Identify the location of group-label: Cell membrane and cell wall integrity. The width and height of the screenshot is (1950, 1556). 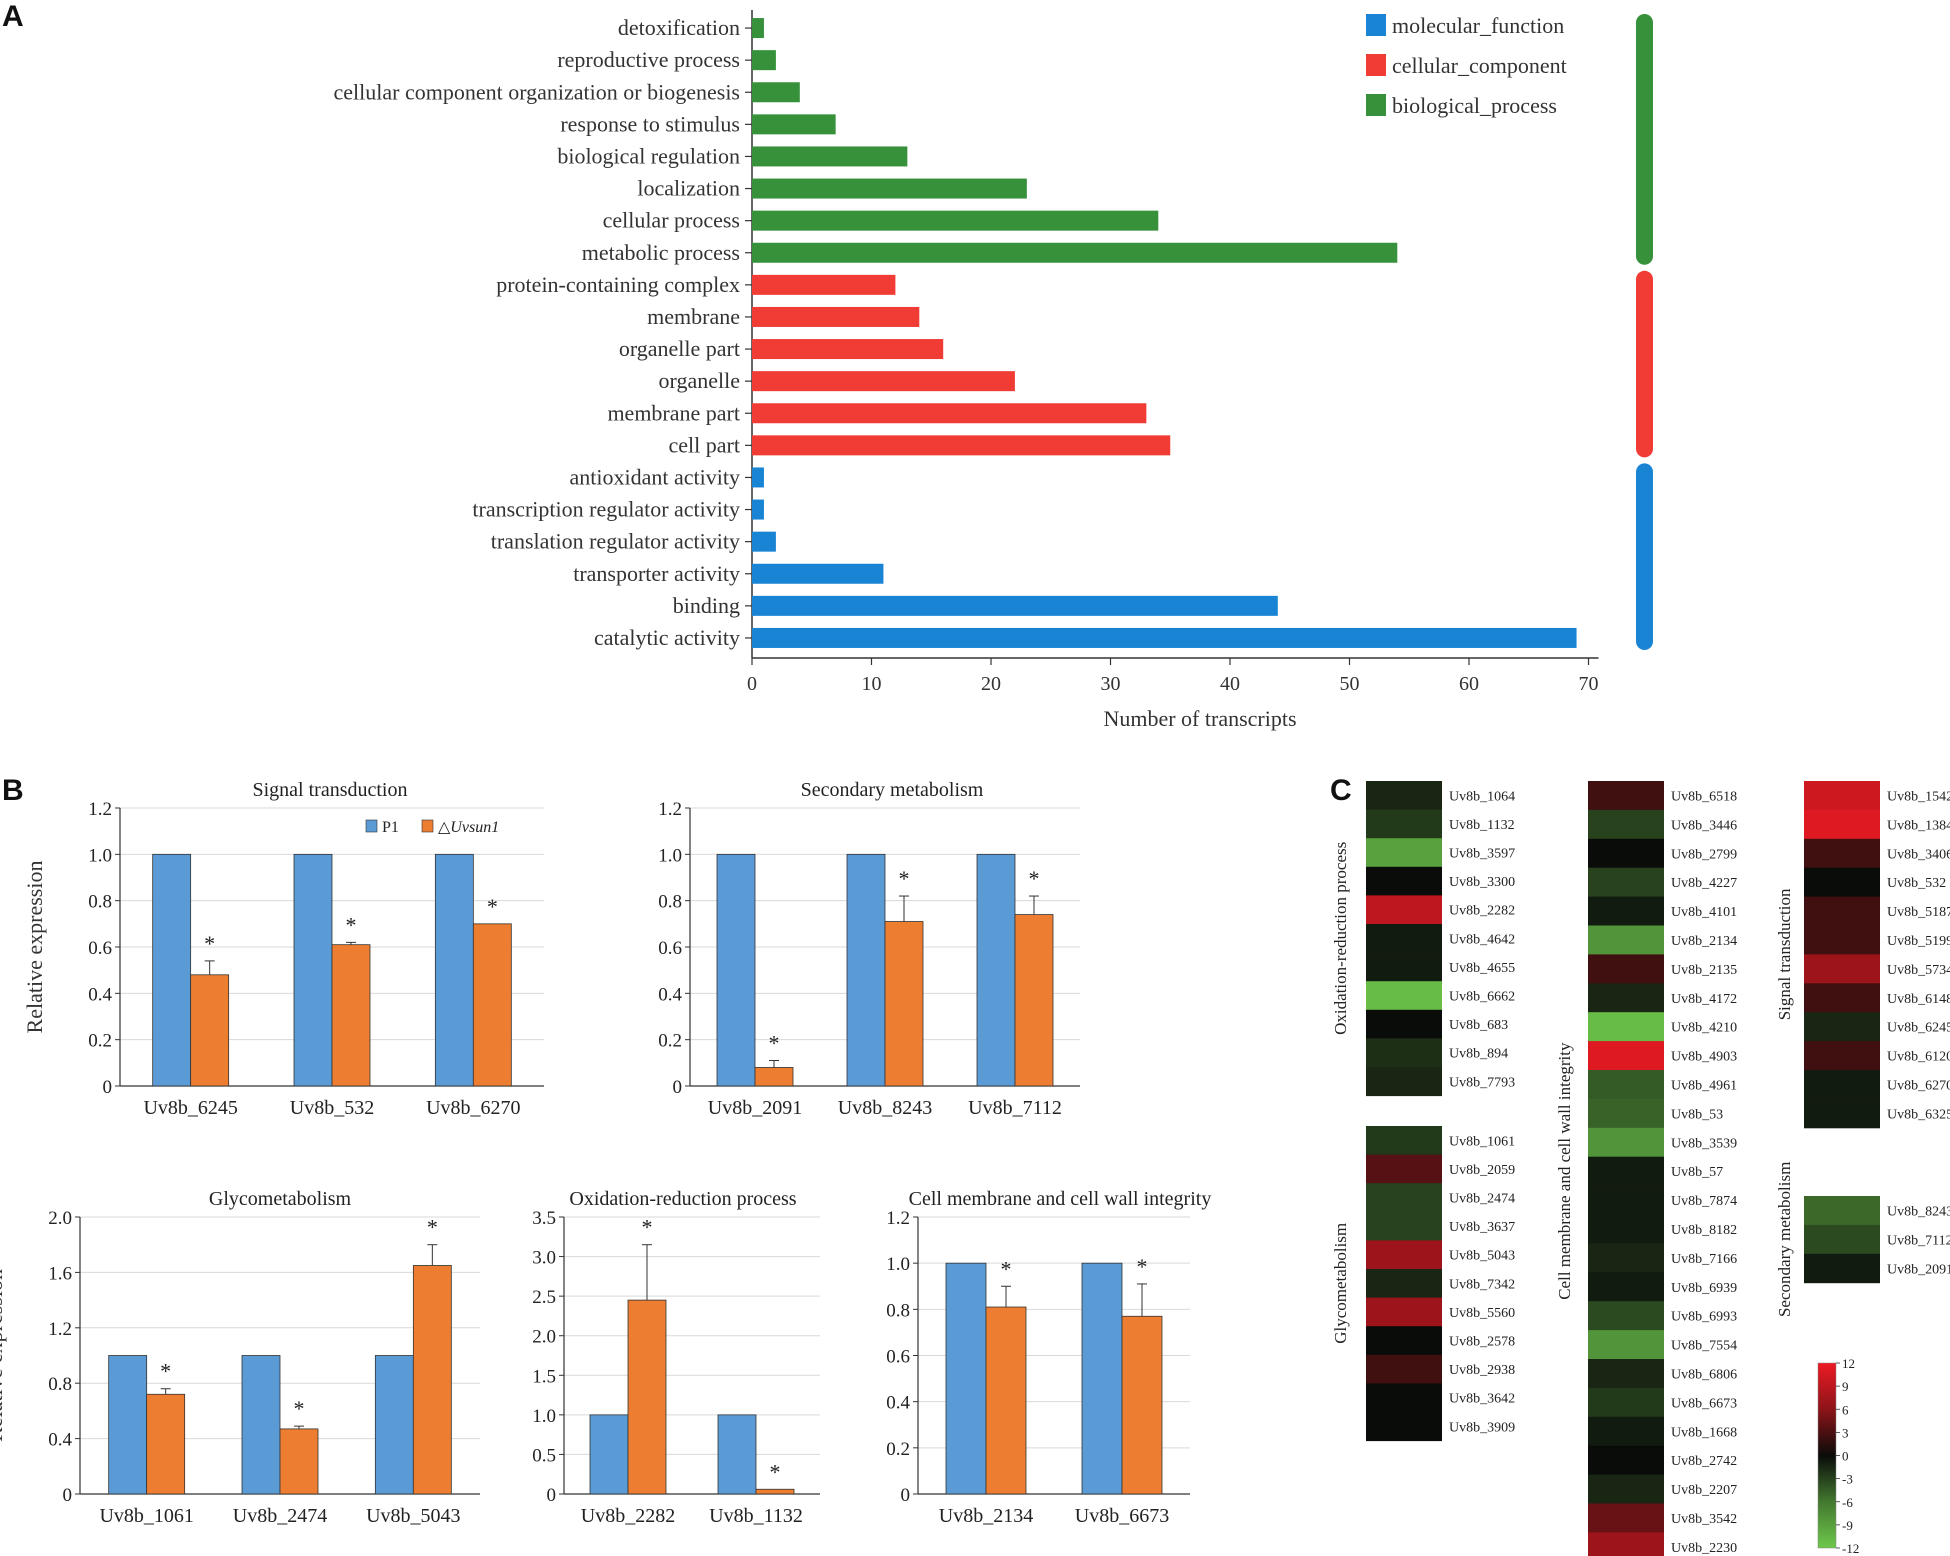
(1564, 1171).